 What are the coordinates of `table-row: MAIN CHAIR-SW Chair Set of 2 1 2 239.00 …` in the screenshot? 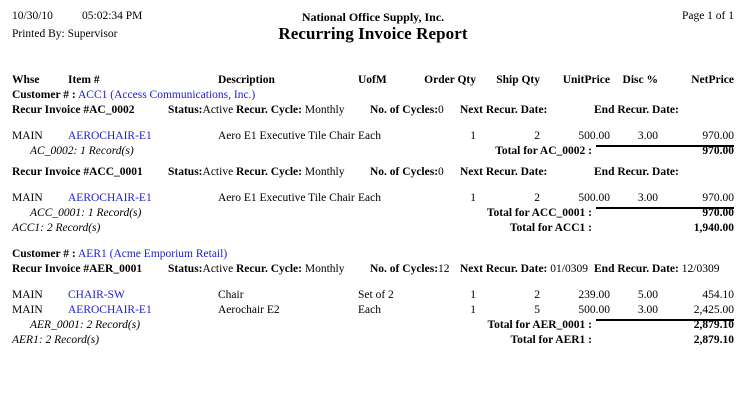 It's located at (373, 296).